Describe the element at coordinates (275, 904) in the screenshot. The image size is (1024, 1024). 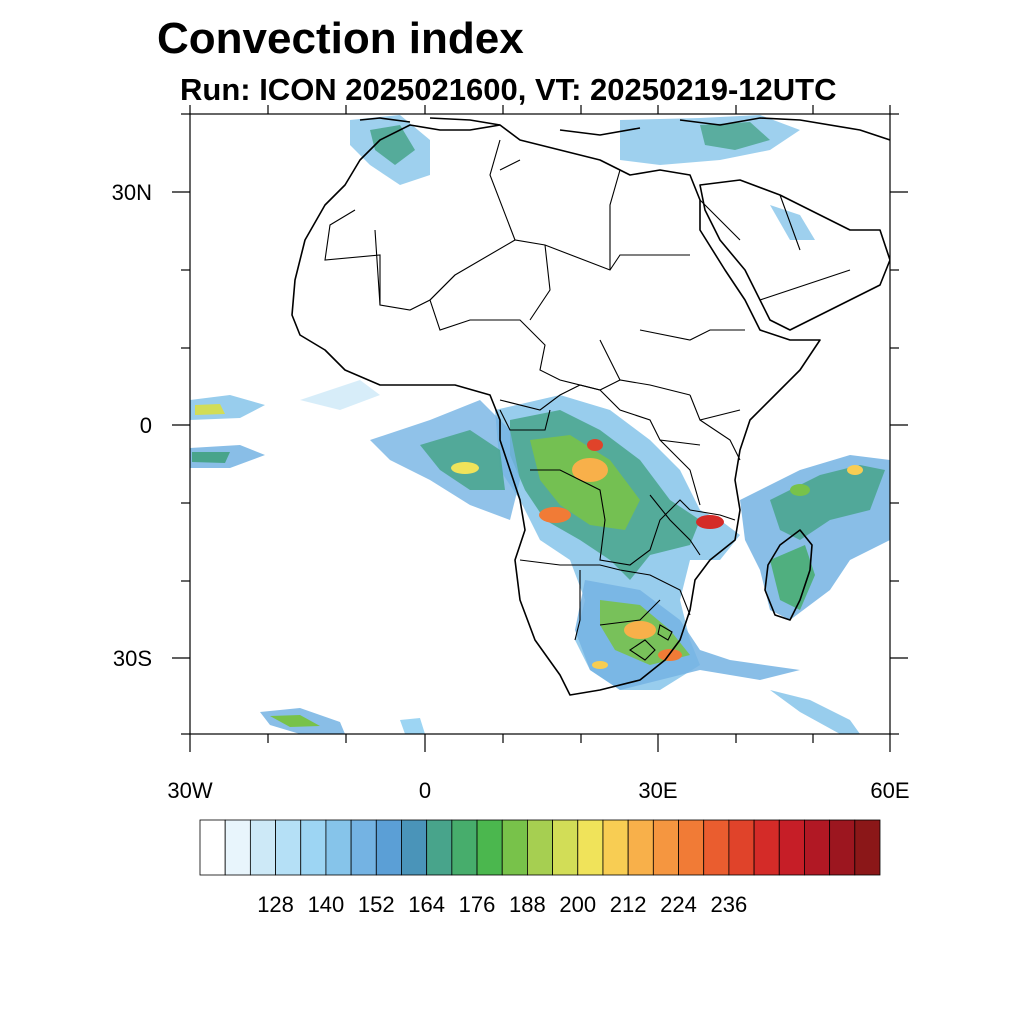
I see `colorbar-label: 128` at that location.